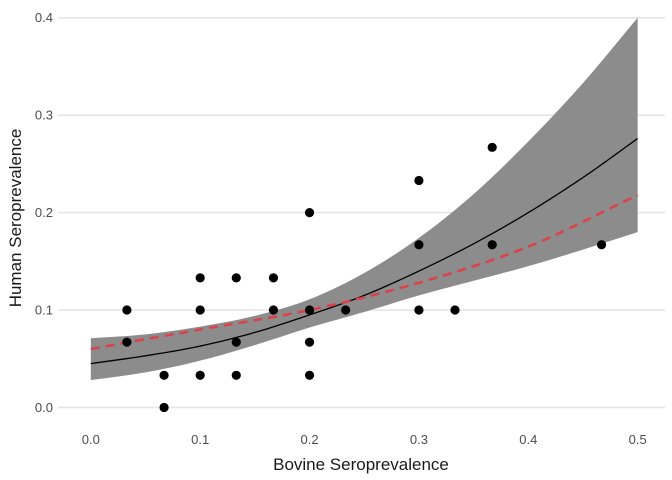  Describe the element at coordinates (44, 407) in the screenshot. I see `y-tick-label: 0.0` at that location.